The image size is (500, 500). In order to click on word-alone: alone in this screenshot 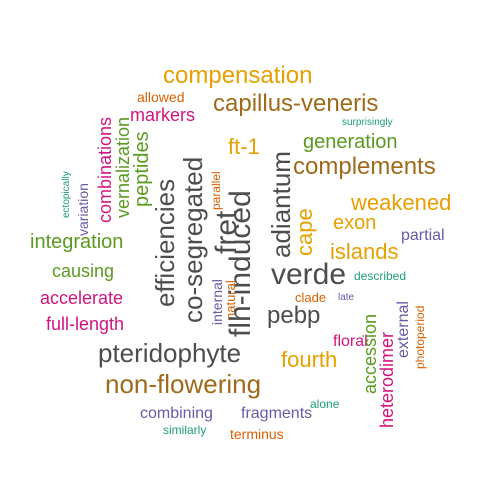, I will do `click(325, 404)`.